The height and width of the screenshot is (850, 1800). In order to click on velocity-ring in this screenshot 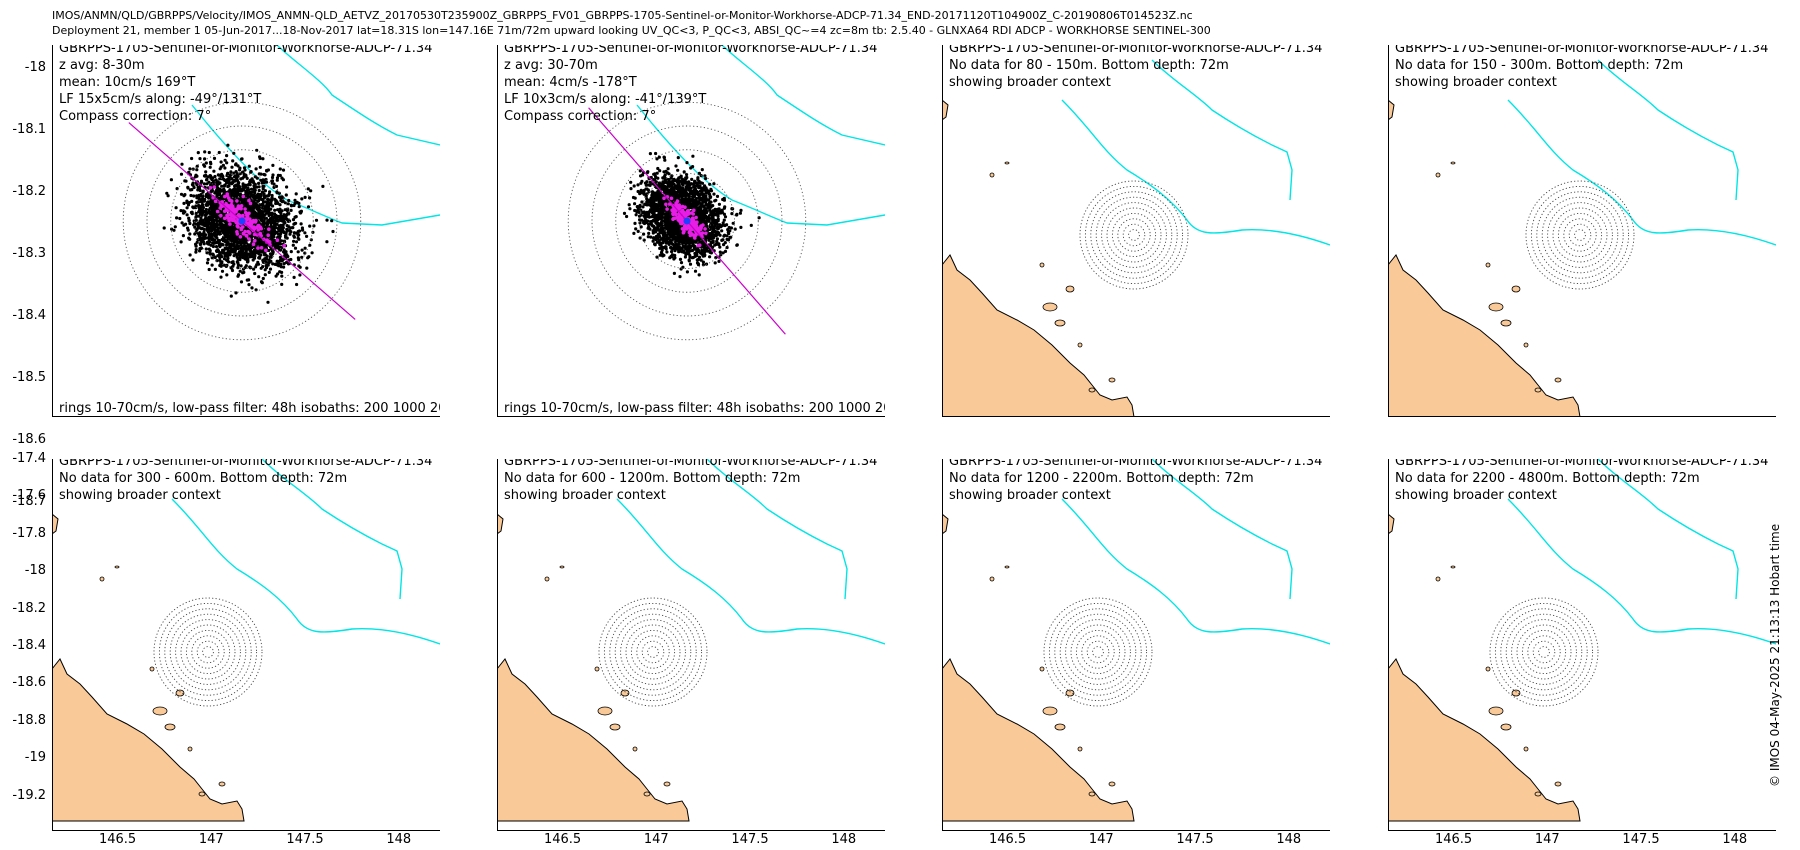, I will do `click(242, 221)`.